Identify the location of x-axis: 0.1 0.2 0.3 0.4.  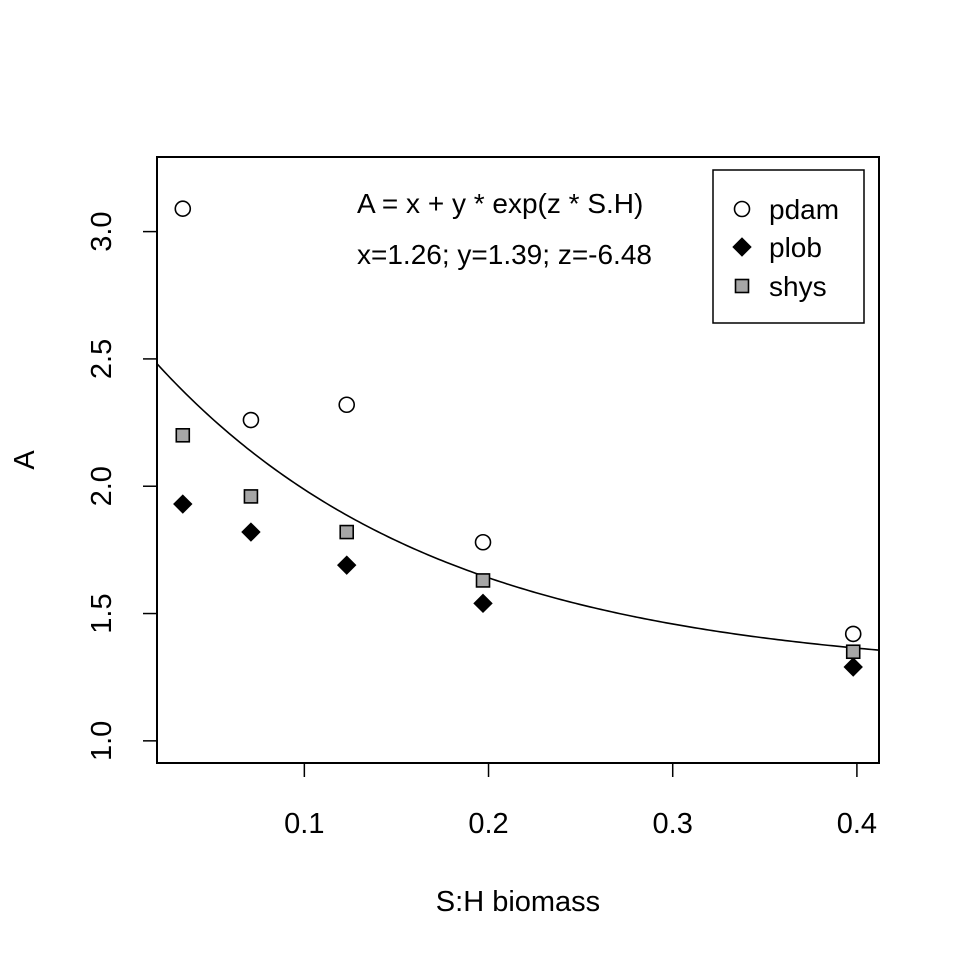
(580, 801).